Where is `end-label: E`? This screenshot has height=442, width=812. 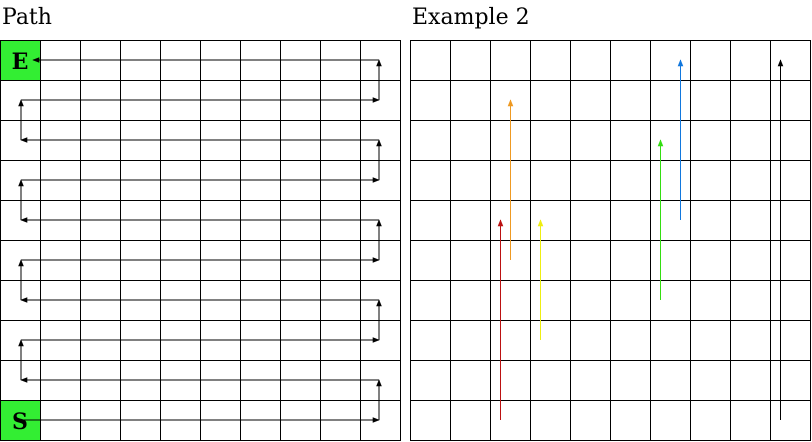
end-label: E is located at coordinates (20, 62).